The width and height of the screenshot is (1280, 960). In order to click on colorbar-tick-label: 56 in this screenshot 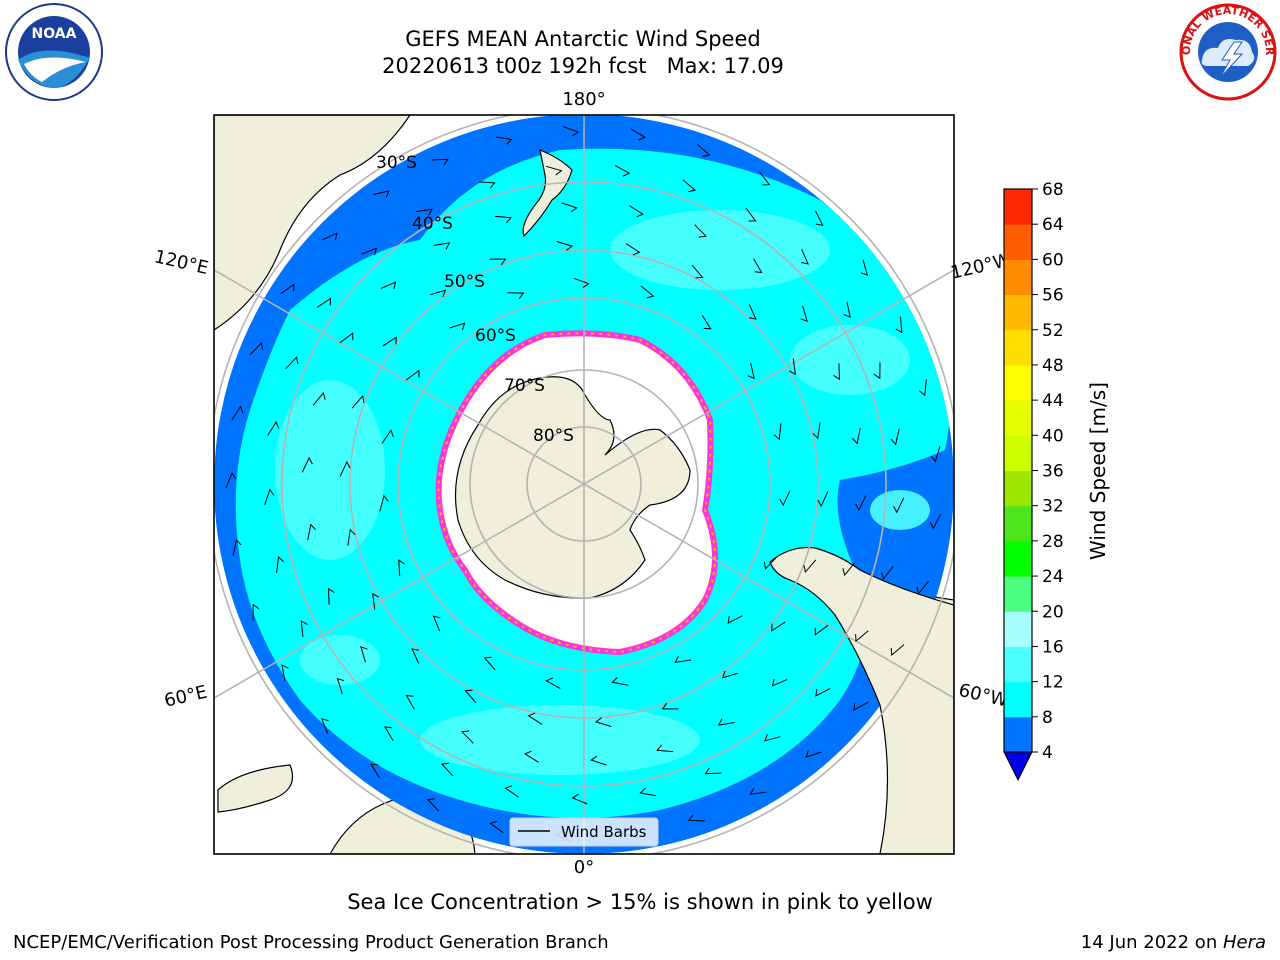, I will do `click(1053, 296)`.